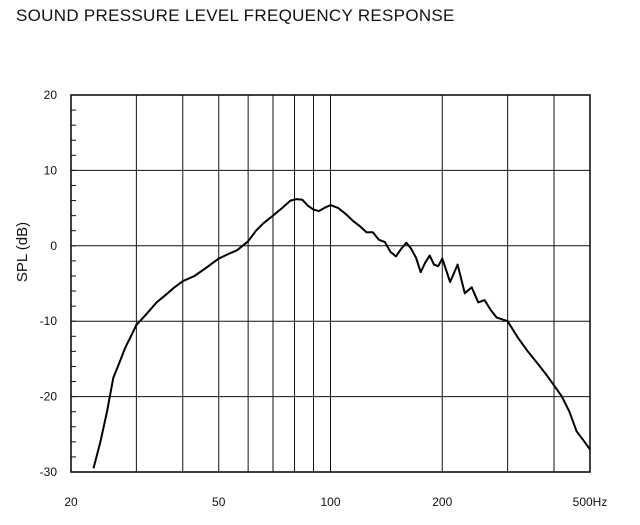 This screenshot has width=640, height=525. I want to click on y-axis-label: SPL (dB), so click(22, 252).